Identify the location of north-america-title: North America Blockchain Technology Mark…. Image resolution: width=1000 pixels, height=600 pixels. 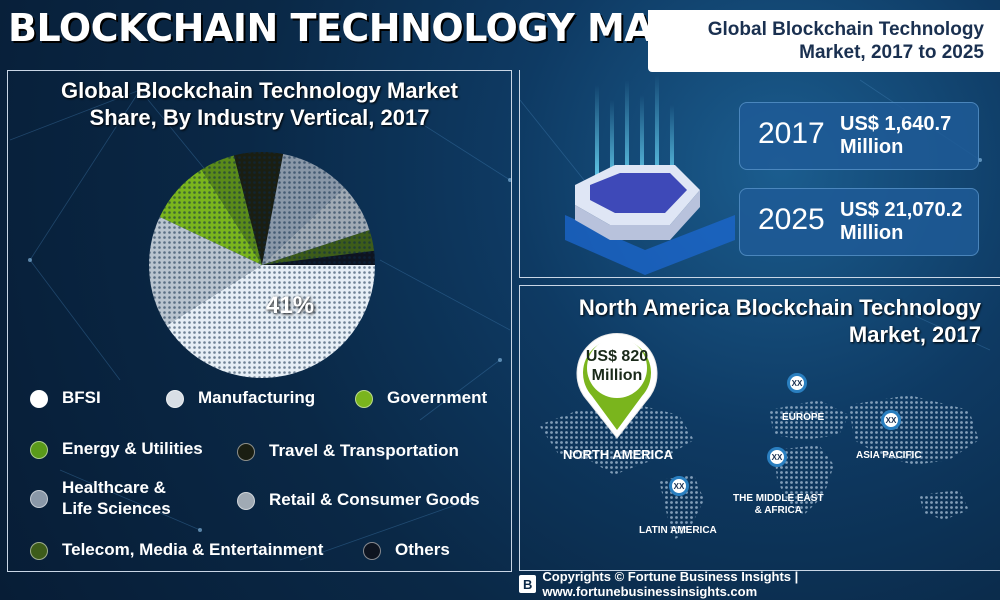
(780, 321).